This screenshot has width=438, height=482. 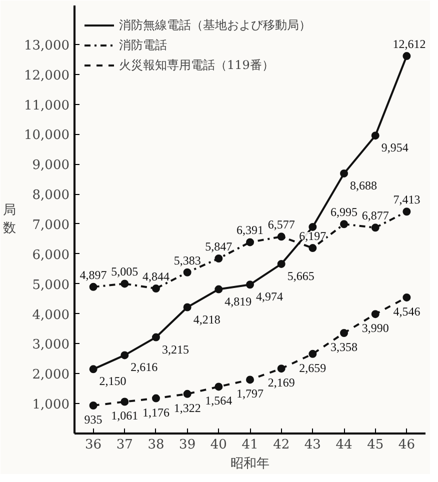 What do you see at coordinates (409, 44) in the screenshot?
I see `data-label: 12,612` at bounding box center [409, 44].